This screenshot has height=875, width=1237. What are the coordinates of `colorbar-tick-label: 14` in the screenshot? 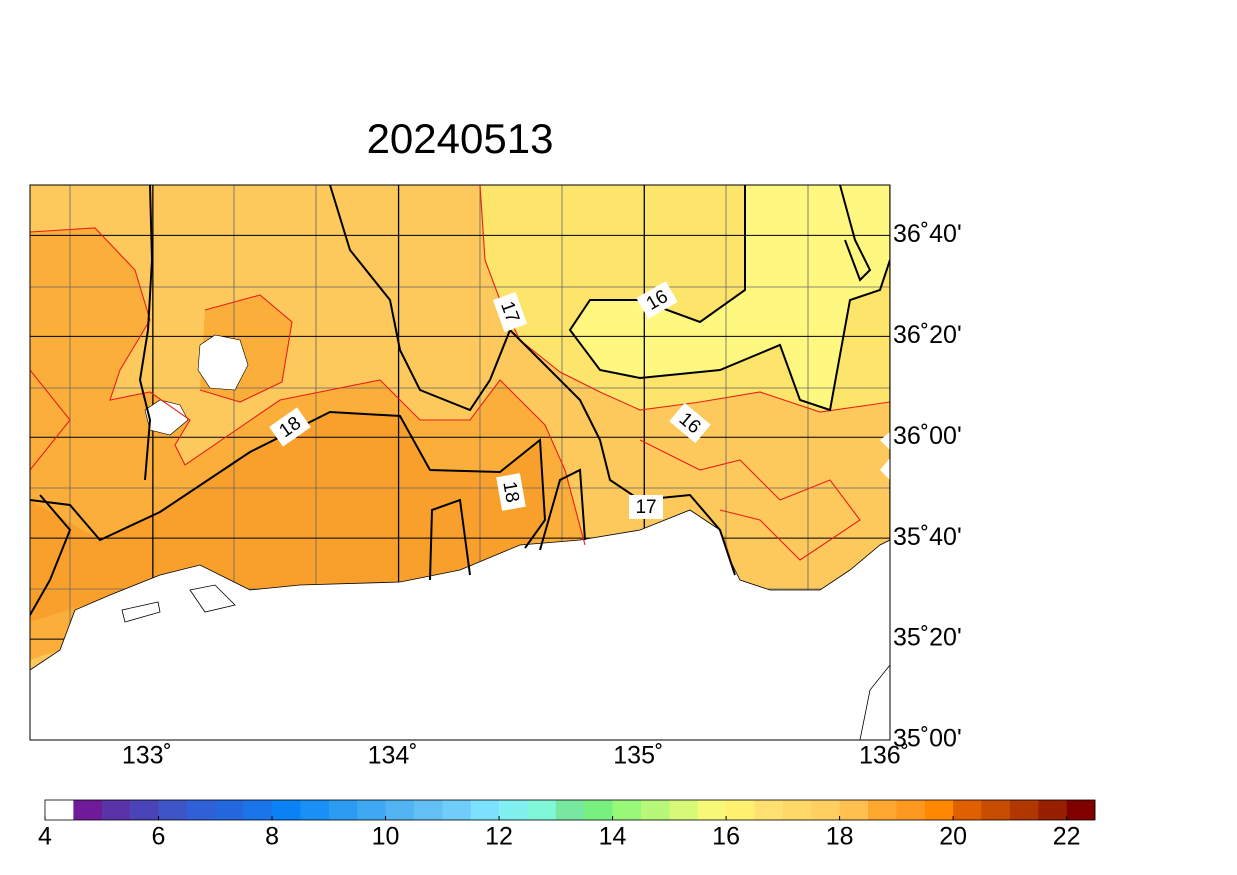 It's located at (613, 837).